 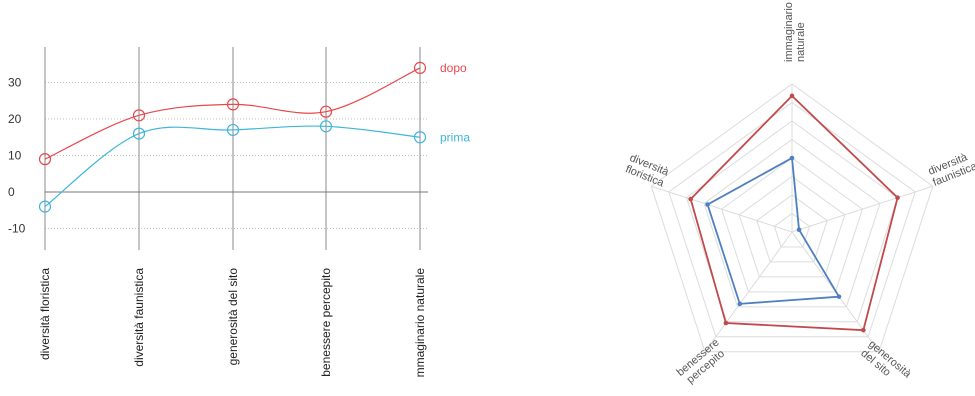 What do you see at coordinates (326, 322) in the screenshot?
I see `x-category-label: benessere percepito` at bounding box center [326, 322].